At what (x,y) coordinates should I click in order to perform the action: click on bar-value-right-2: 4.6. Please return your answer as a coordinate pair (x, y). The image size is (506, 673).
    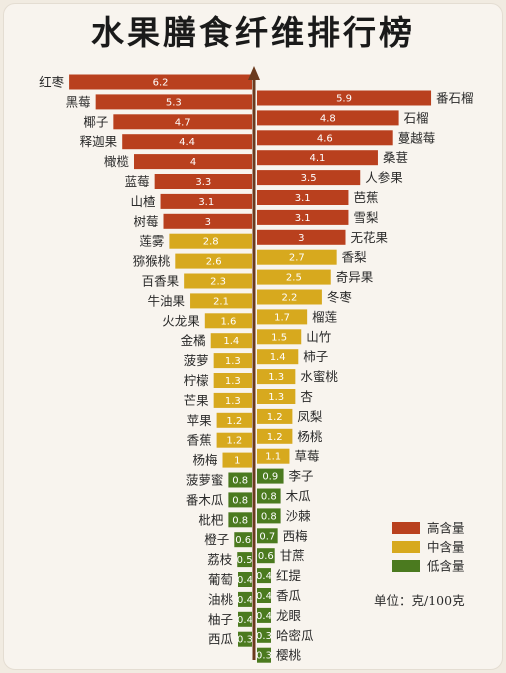
    Looking at the image, I should click on (325, 138).